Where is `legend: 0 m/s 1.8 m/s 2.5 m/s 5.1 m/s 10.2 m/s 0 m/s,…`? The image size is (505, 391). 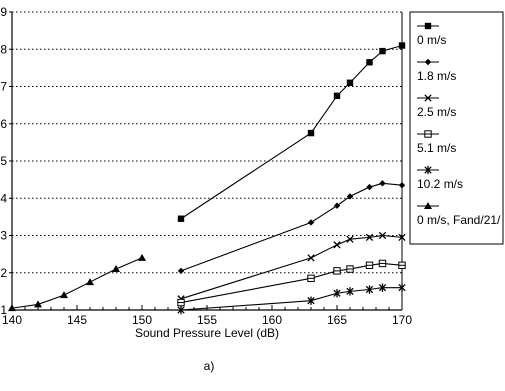
legend: 0 m/s 1.8 m/s 2.5 m/s 5.1 m/s 10.2 m/s 0 m/s,… is located at coordinates (459, 124).